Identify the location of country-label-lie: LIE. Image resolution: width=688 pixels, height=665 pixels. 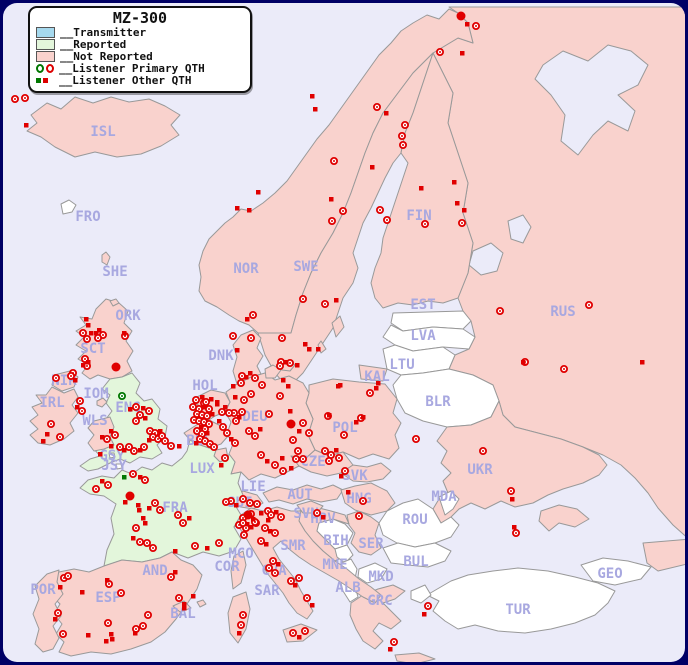
(252, 487).